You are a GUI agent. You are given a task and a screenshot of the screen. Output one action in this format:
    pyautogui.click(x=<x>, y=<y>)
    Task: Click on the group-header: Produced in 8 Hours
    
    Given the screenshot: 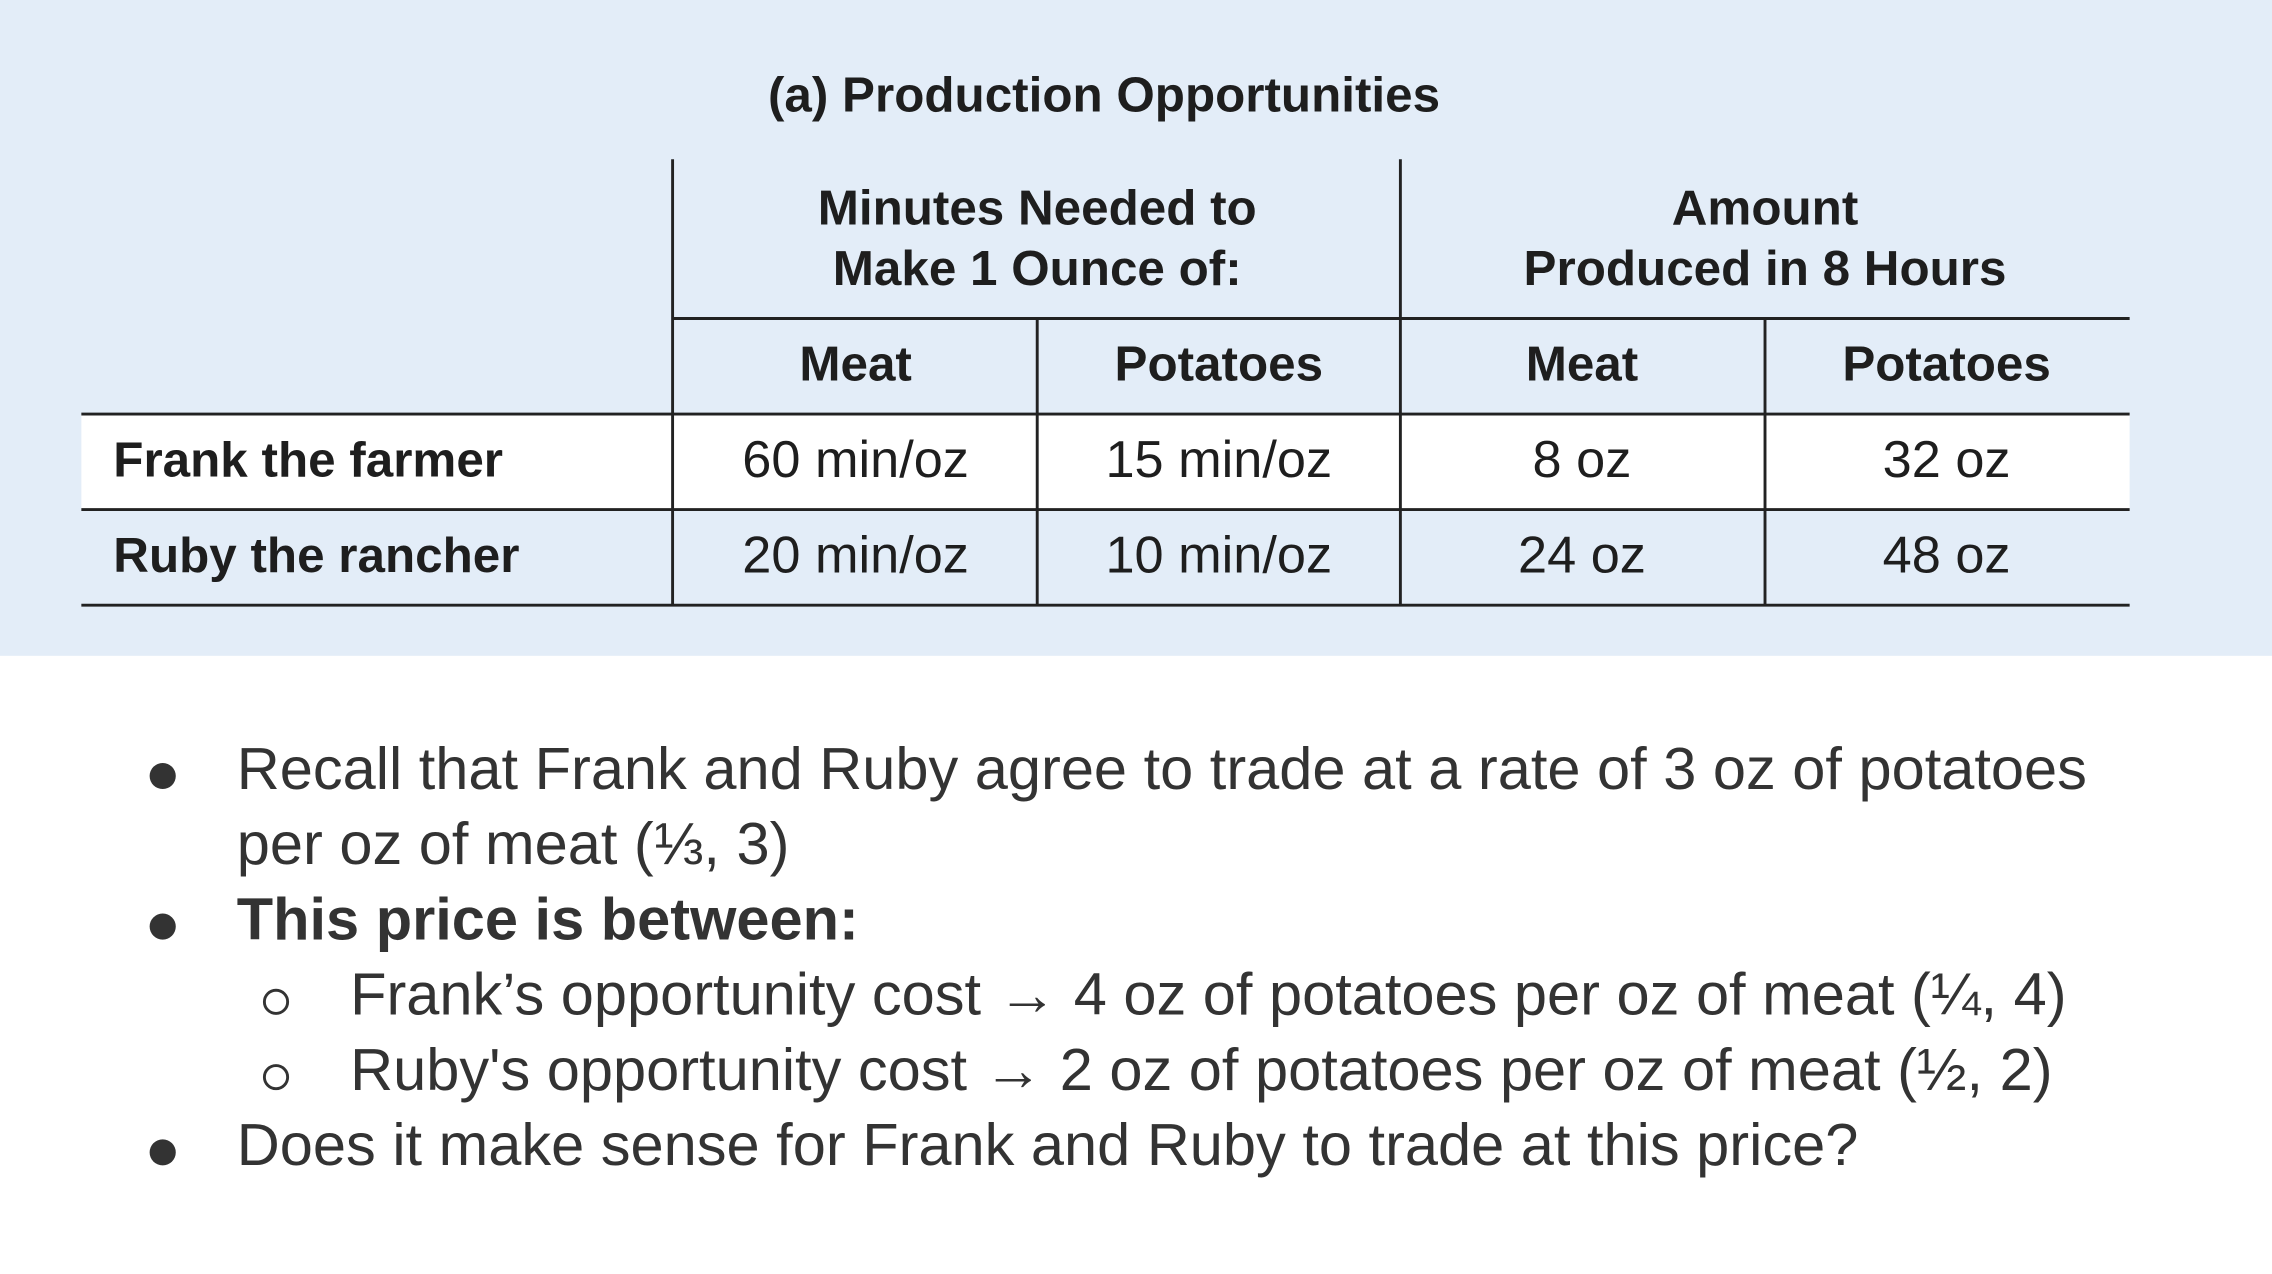 What is the action you would take?
    pyautogui.click(x=1765, y=268)
    